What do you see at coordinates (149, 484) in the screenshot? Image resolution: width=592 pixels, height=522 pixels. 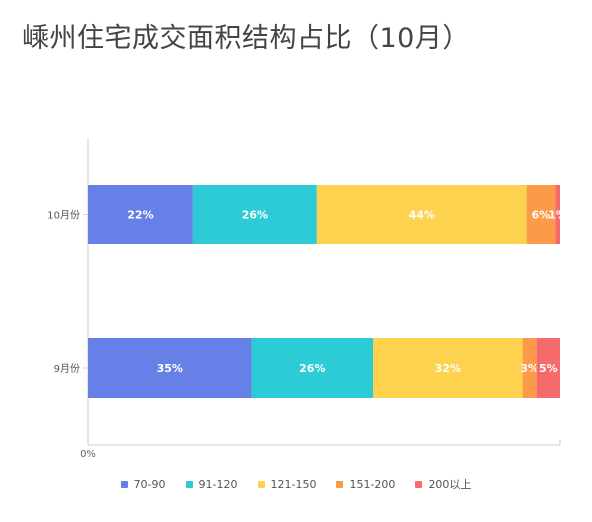 I see `legend-label: 70-90` at bounding box center [149, 484].